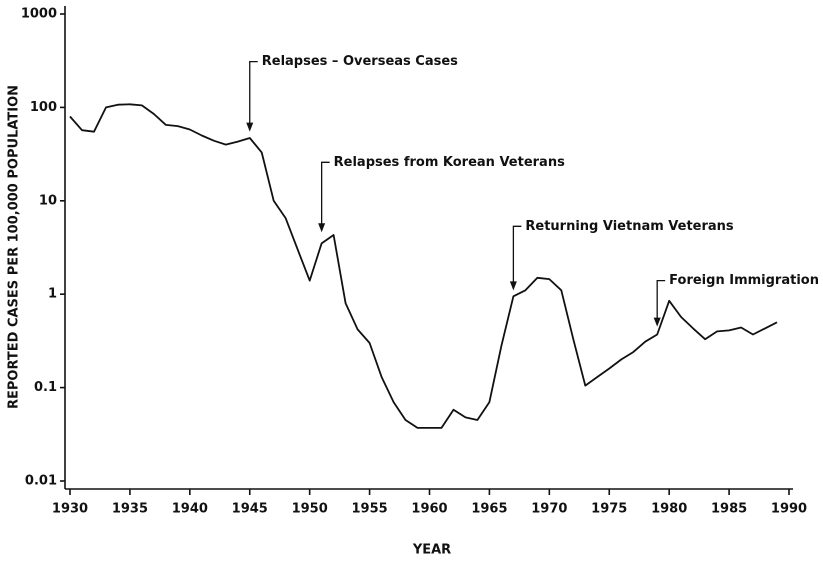 Image resolution: width=823 pixels, height=562 pixels. What do you see at coordinates (609, 509) in the screenshot?
I see `x-tick-label: 1975` at bounding box center [609, 509].